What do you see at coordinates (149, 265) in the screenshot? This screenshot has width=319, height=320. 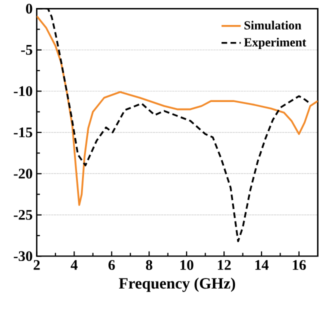 I see `x-tick-label: 8` at bounding box center [149, 265].